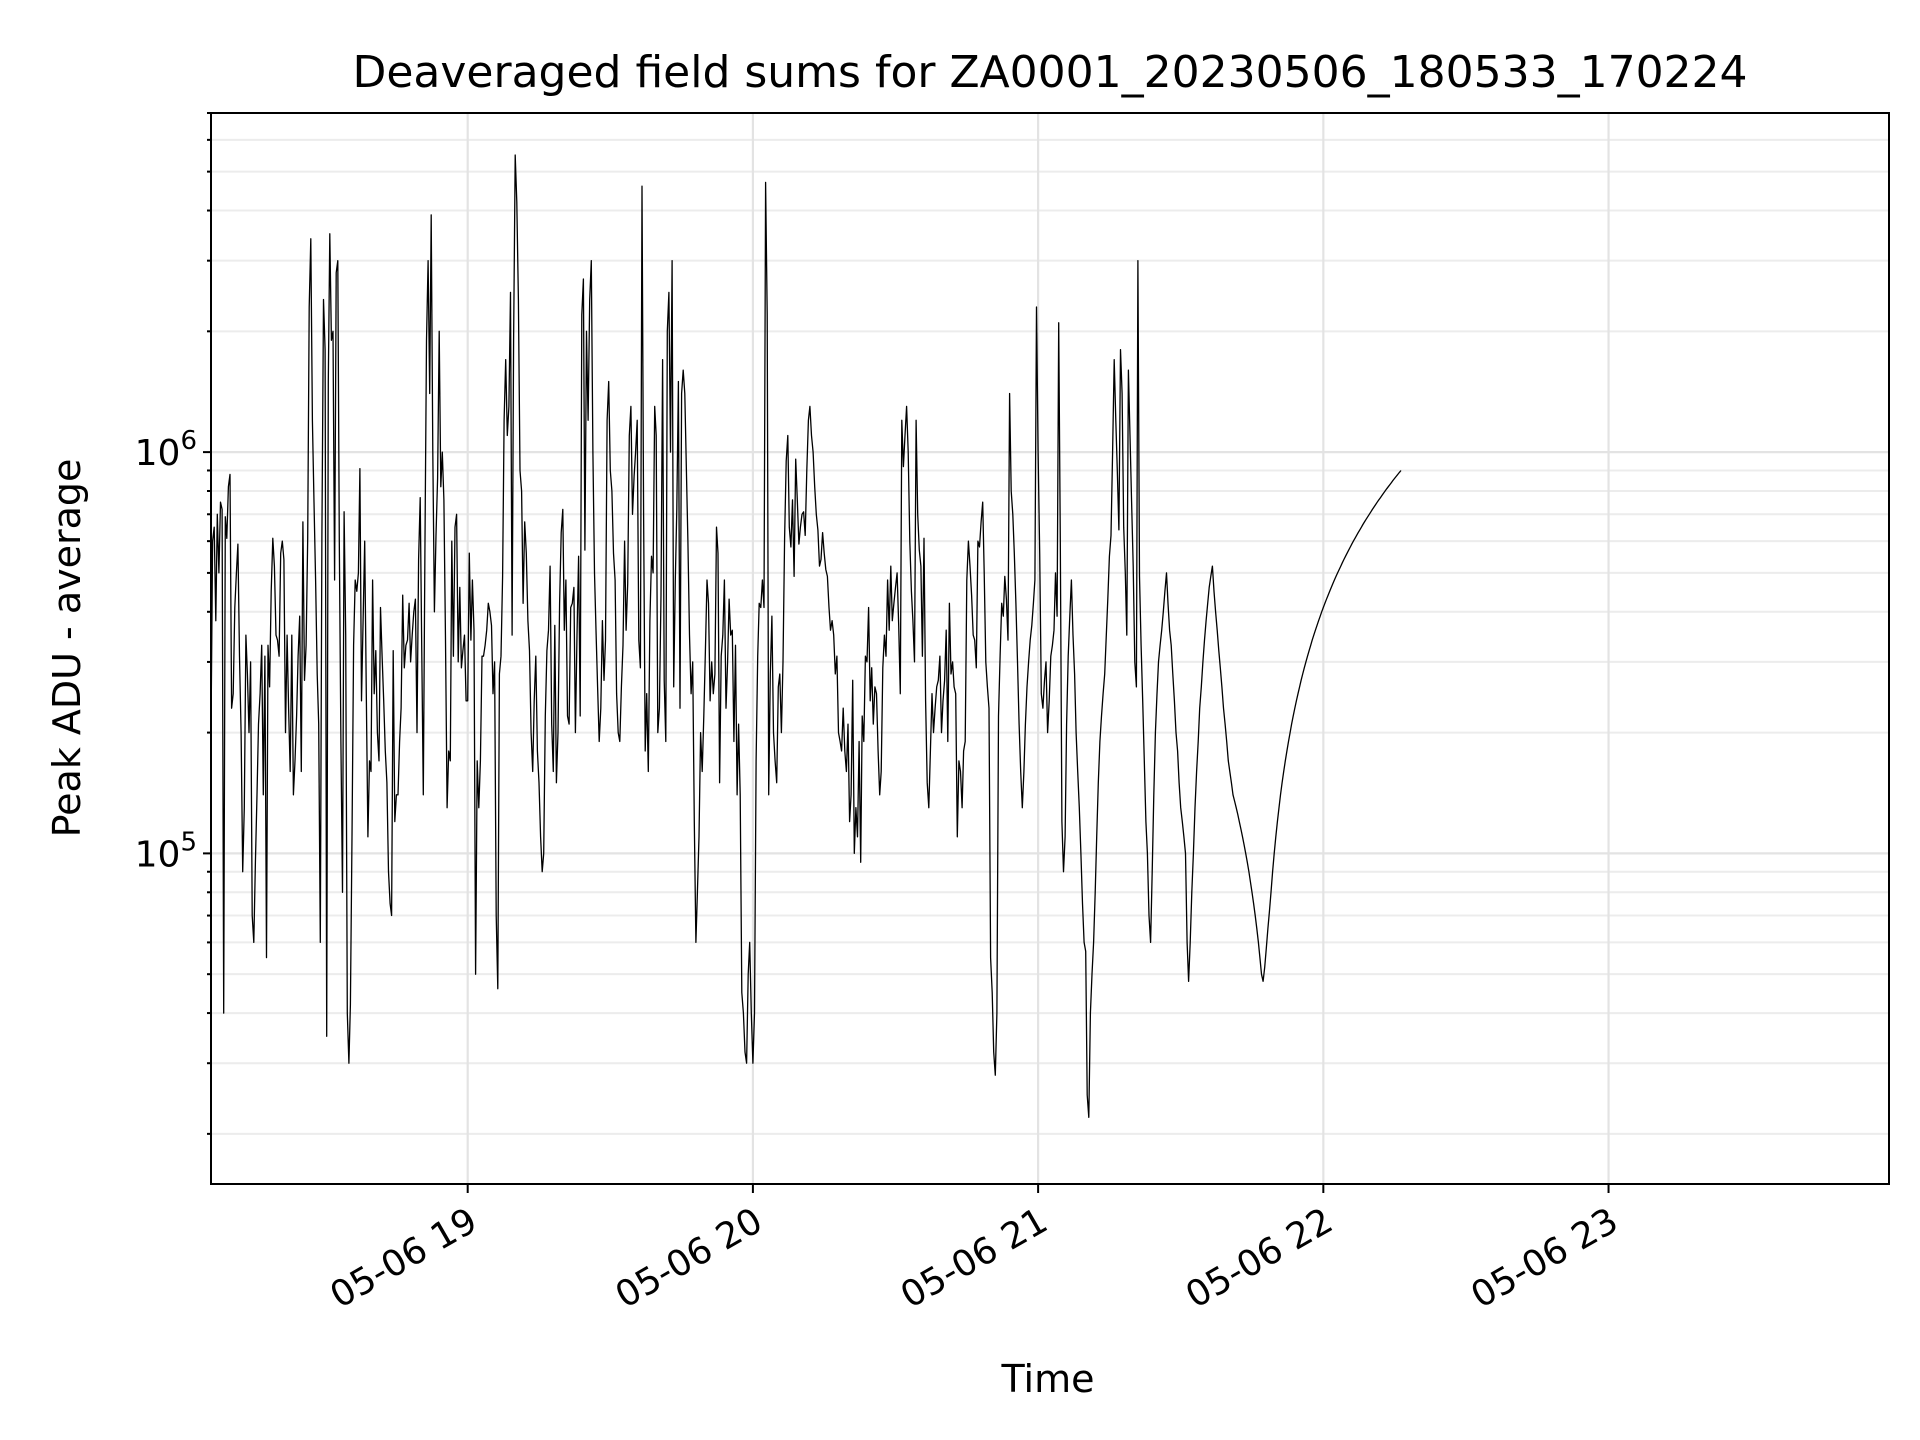 This screenshot has height=1440, width=1920. I want to click on x-tick-label: 05-06 19, so click(404, 1258).